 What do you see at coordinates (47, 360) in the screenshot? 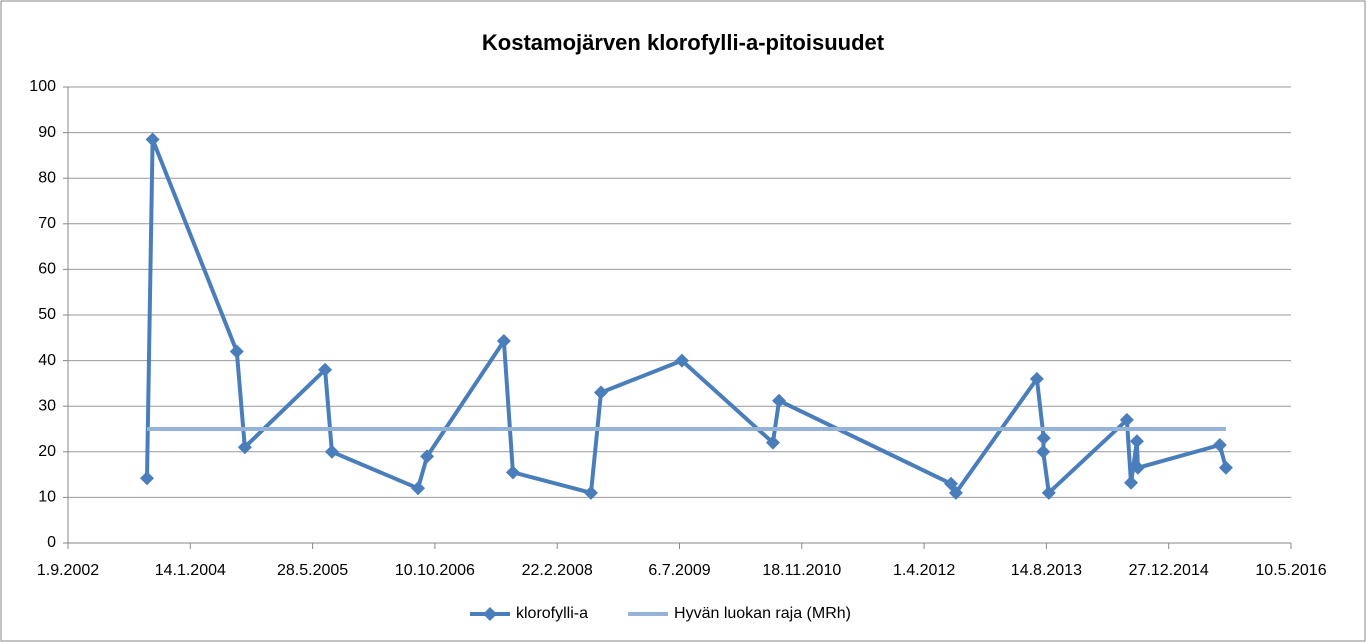
I see `y-tick-label: 40` at bounding box center [47, 360].